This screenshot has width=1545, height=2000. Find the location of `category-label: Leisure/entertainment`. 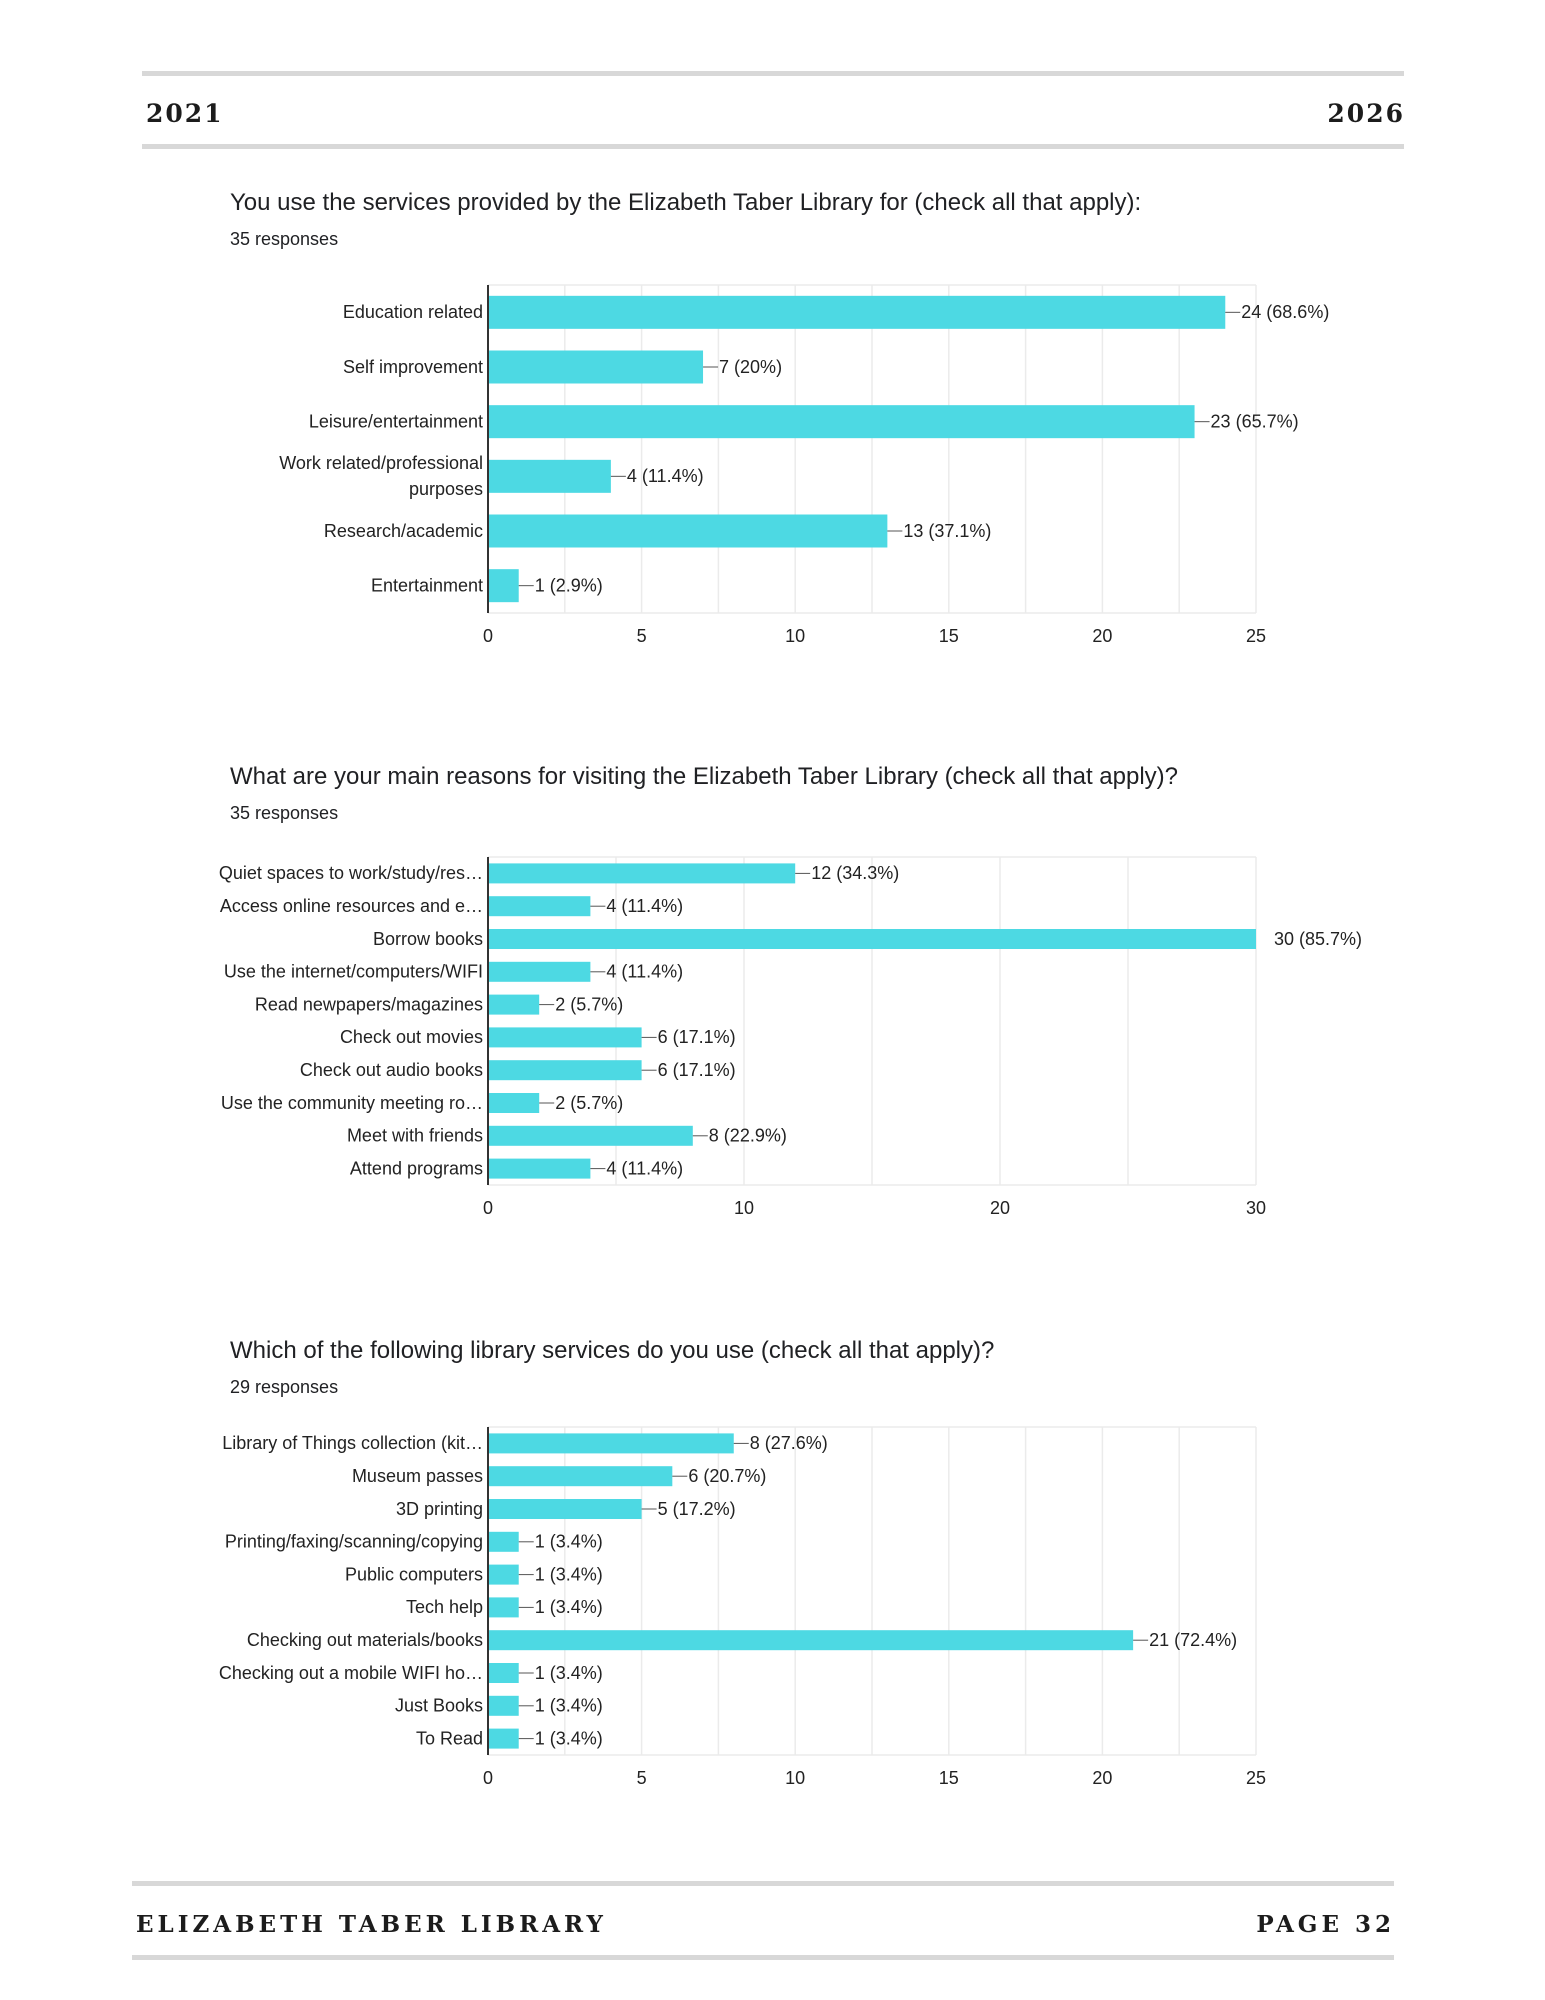

category-label: Leisure/entertainment is located at coordinates (396, 421).